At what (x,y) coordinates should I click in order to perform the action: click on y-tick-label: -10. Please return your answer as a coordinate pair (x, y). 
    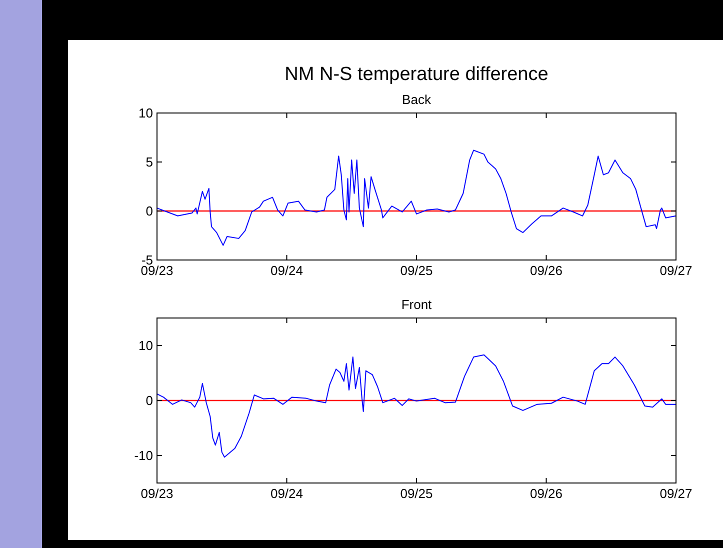
    Looking at the image, I should click on (143, 455).